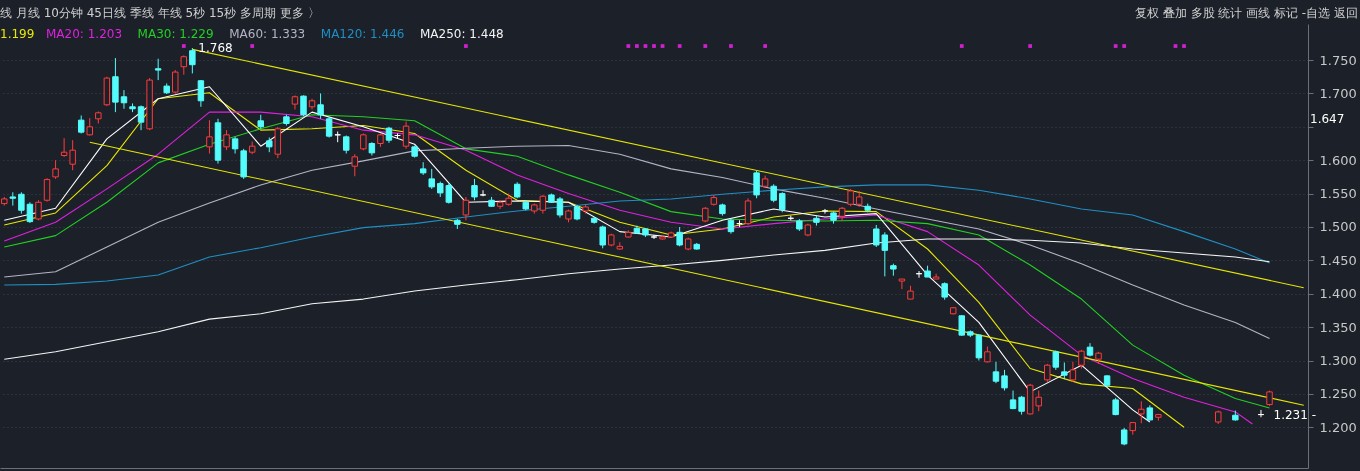 This screenshot has height=471, width=1360. I want to click on text: MA120: 1.446, so click(362, 34).